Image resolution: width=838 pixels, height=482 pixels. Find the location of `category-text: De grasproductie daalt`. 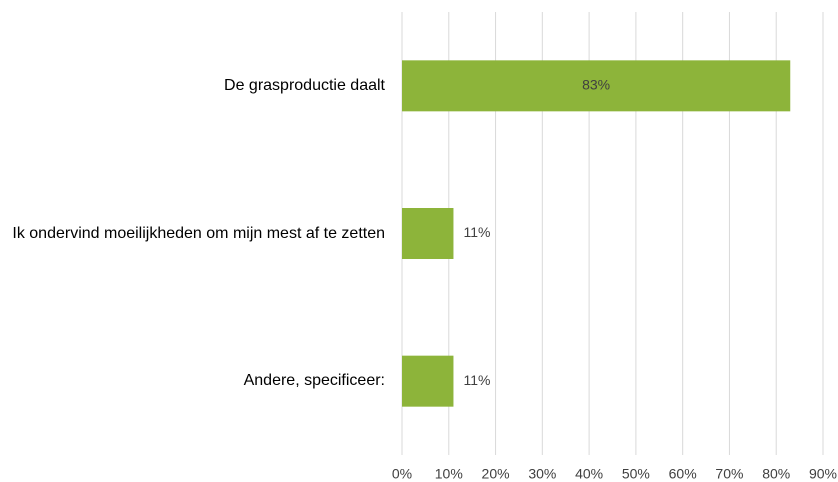

category-text: De grasproductie daalt is located at coordinates (304, 85).